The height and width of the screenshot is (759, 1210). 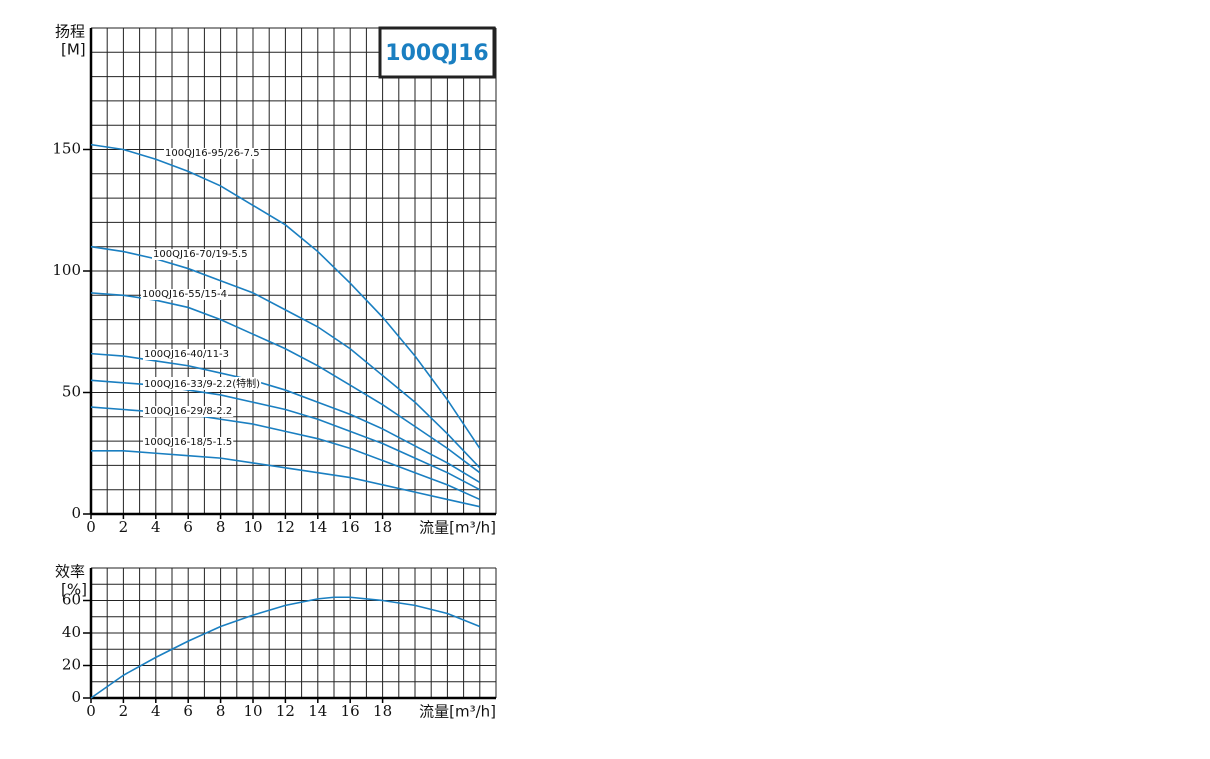 I want to click on series-label: 100QJ16-29/8-2.2, so click(x=188, y=411).